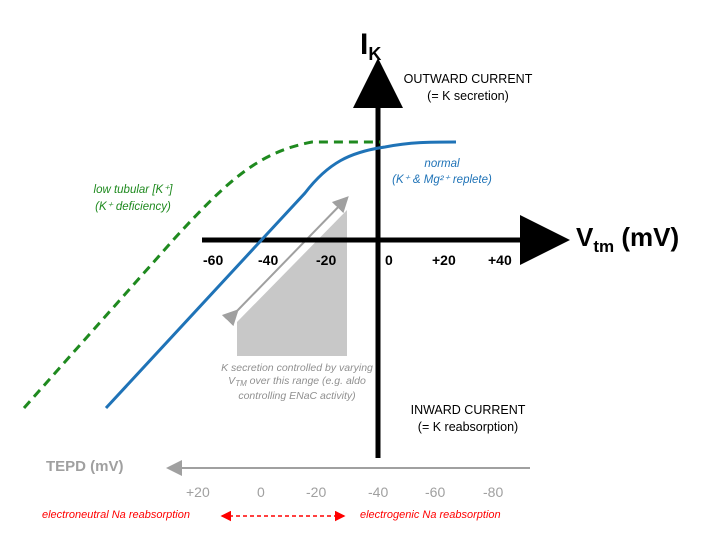 The image size is (720, 540). I want to click on x-tick-label: -60, so click(213, 260).